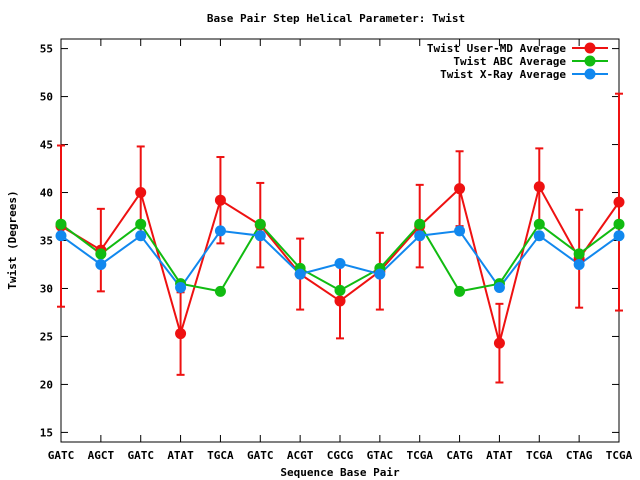 The width and height of the screenshot is (640, 480). What do you see at coordinates (579, 455) in the screenshot?
I see `x-tick-label: CTAG` at bounding box center [579, 455].